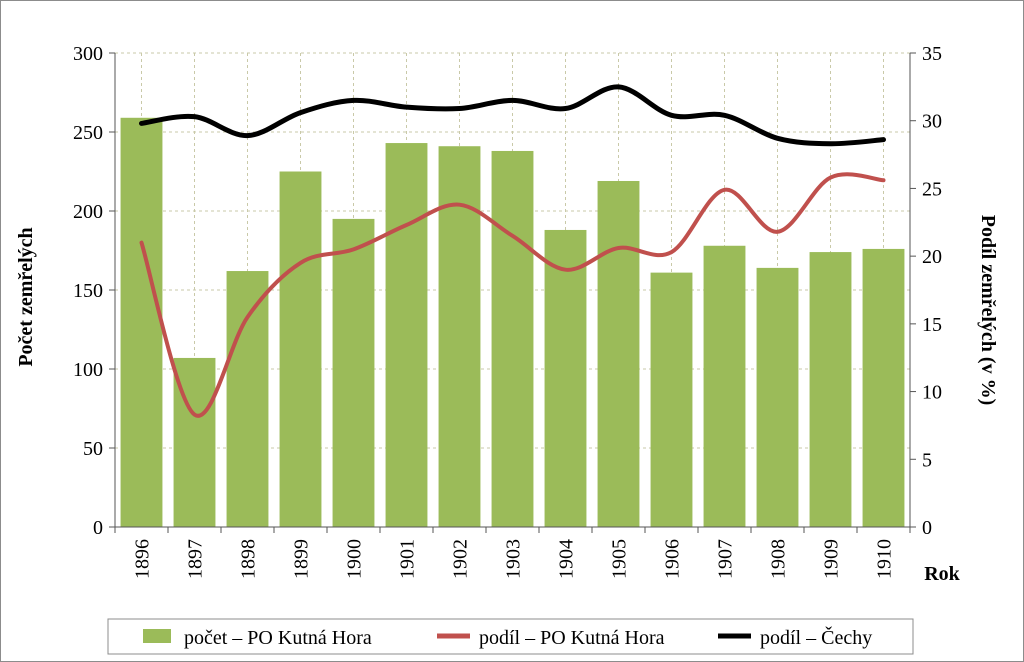  What do you see at coordinates (355, 559) in the screenshot?
I see `x-tick-label: 1900` at bounding box center [355, 559].